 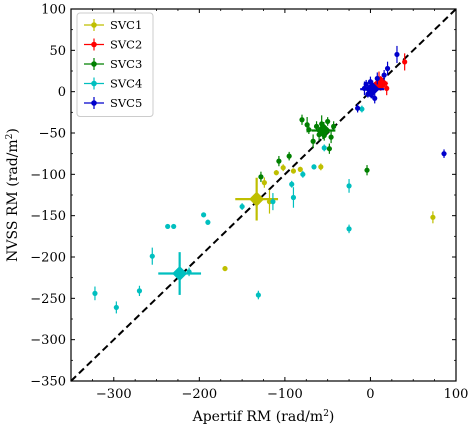 What do you see at coordinates (57, 51) in the screenshot?
I see `y-tick-label: 50` at bounding box center [57, 51].